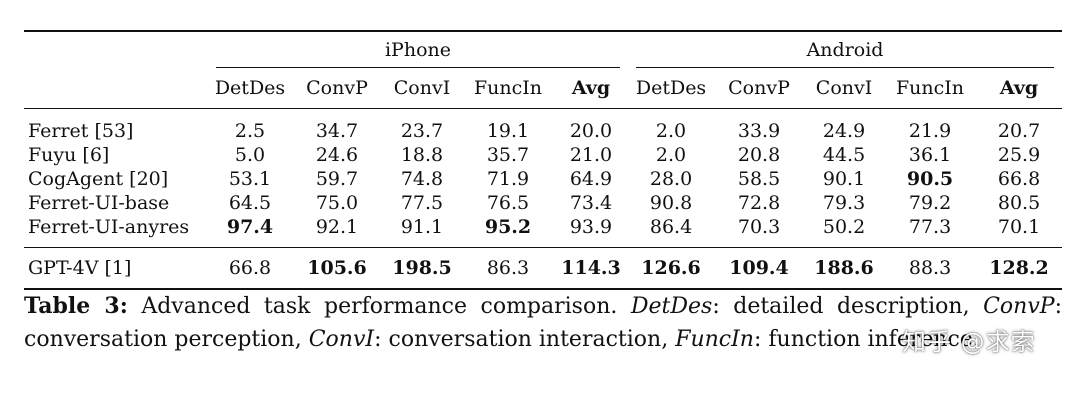  Describe the element at coordinates (1019, 131) in the screenshot. I see `score-cell: 20.7` at that location.